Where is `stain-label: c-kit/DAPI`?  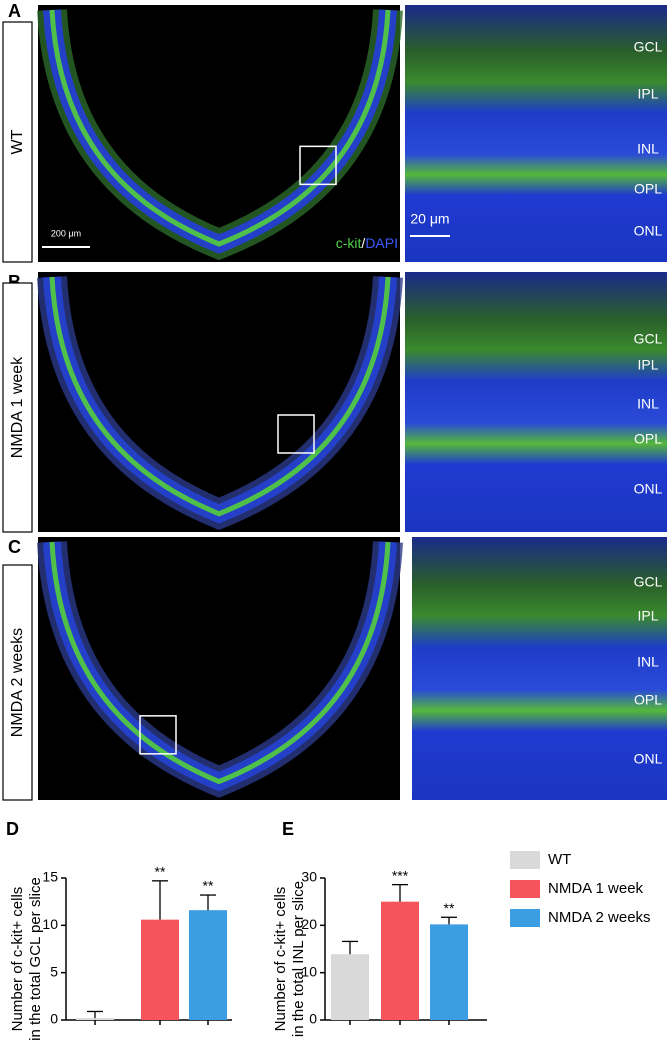
stain-label: c-kit/DAPI is located at coordinates (367, 243).